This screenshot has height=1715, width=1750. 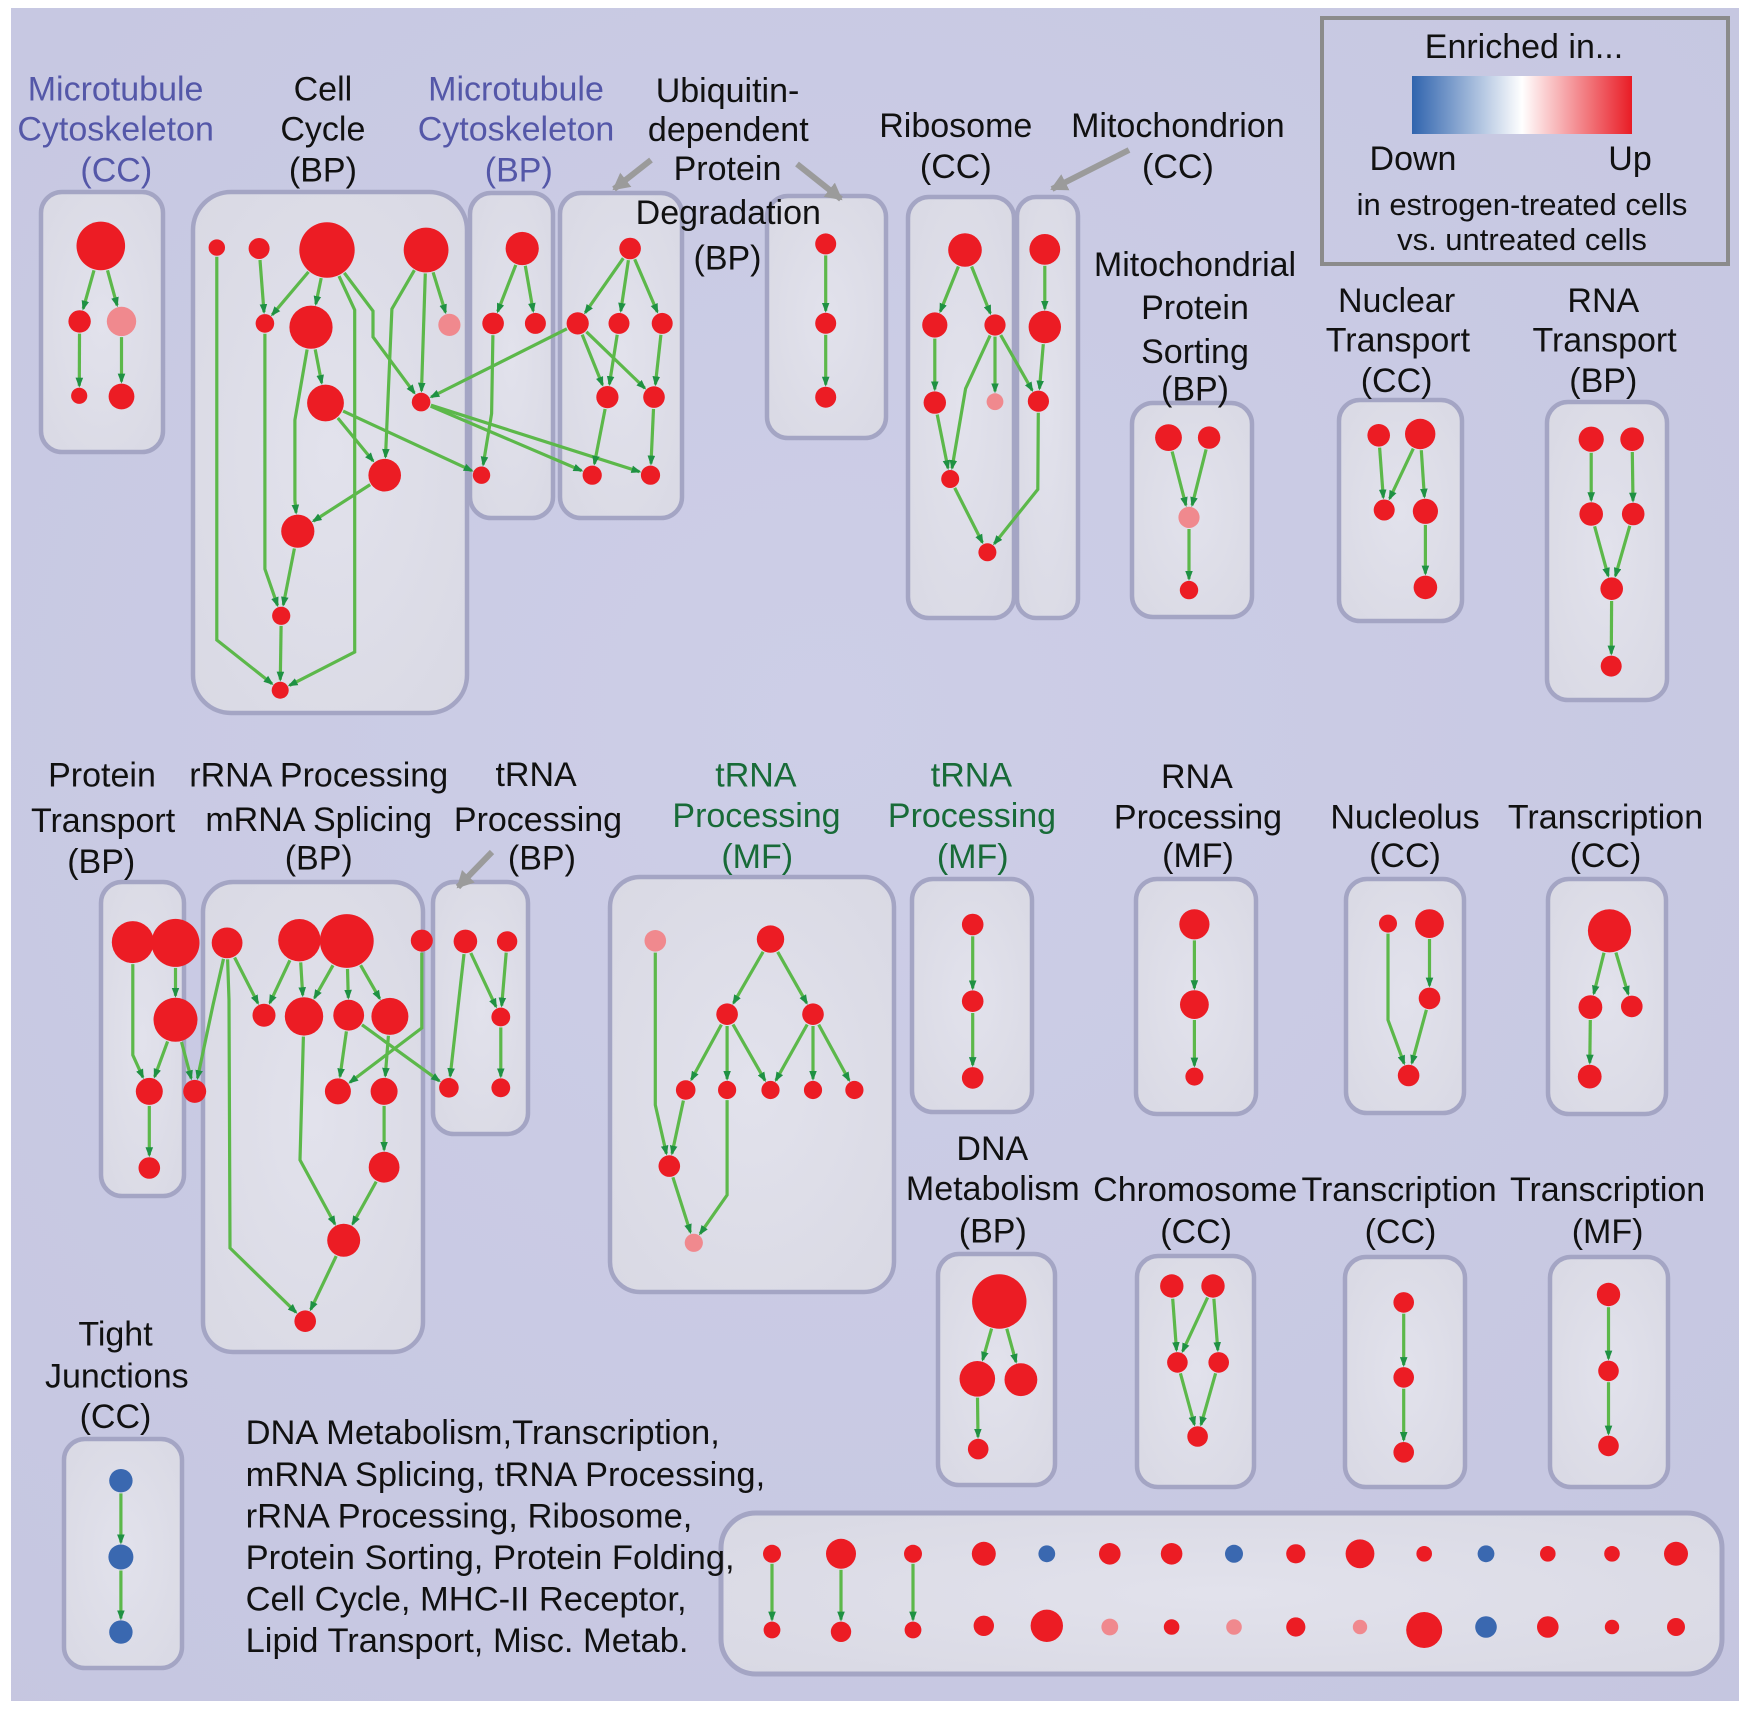 What do you see at coordinates (1522, 204) in the screenshot?
I see `svg-text: in estrogen-treated cells` at bounding box center [1522, 204].